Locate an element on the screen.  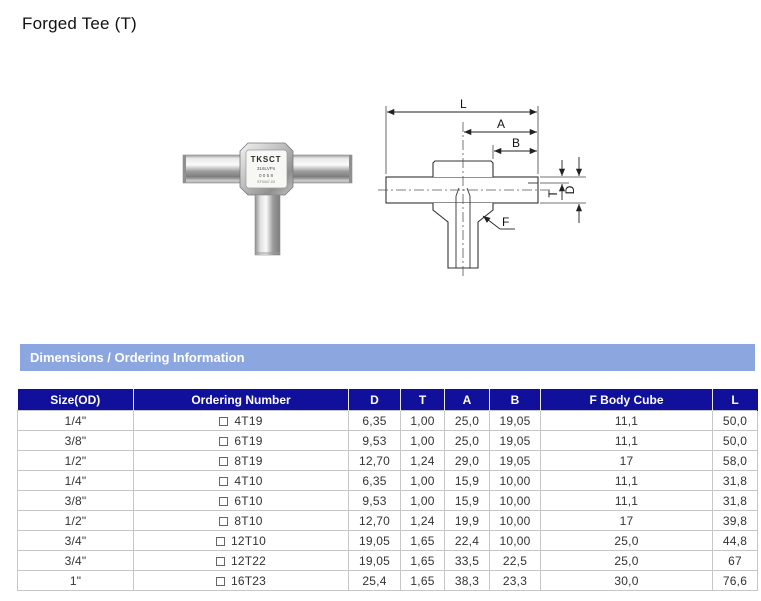
ordering-number-cell: 12T22 is located at coordinates (241, 560).